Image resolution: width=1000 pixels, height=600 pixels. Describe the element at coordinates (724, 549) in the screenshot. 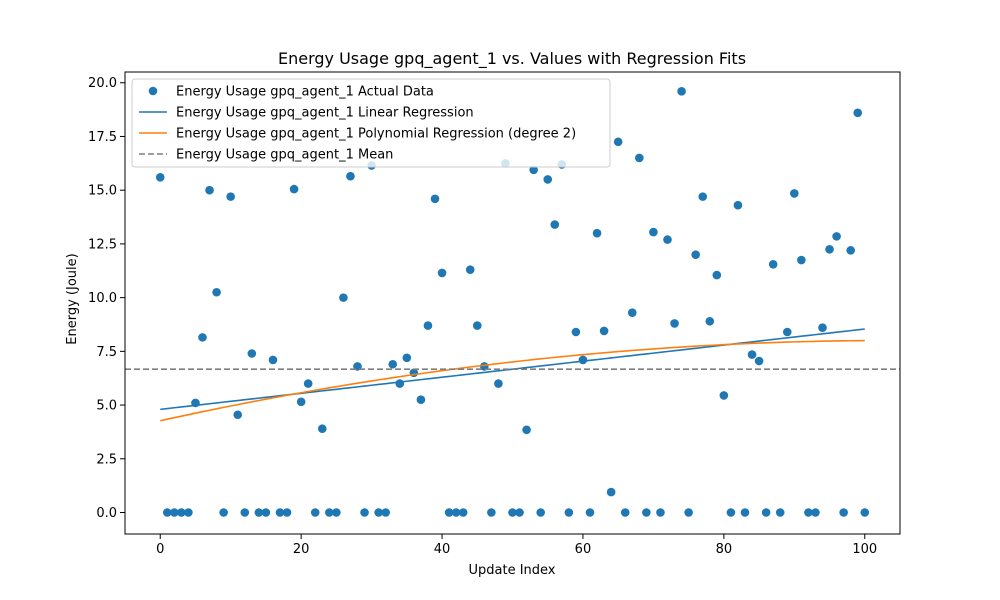

I see `x-tick-label: 80` at that location.